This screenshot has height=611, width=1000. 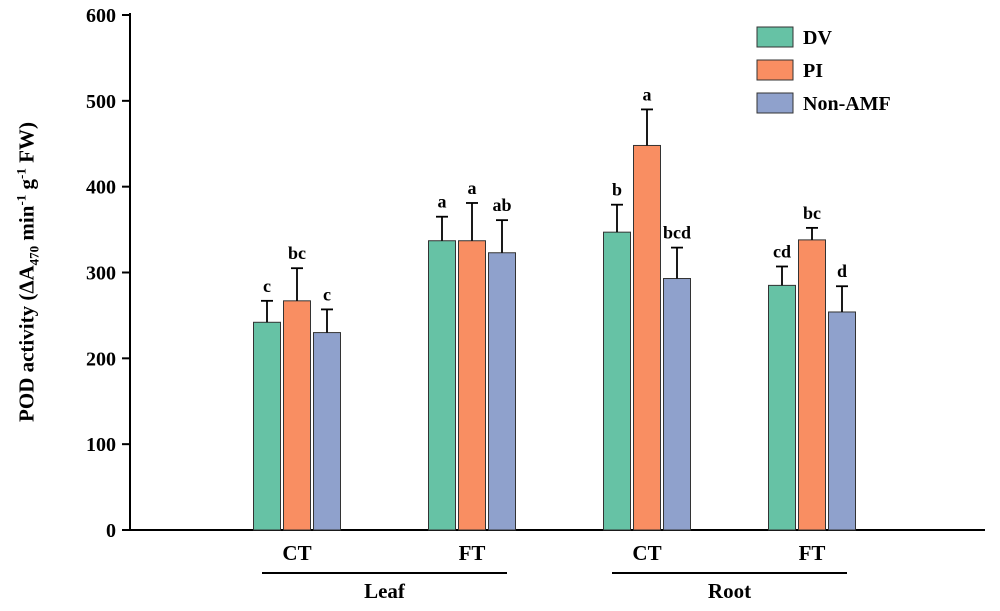 I want to click on legend-swatch-PI, so click(x=775, y=70).